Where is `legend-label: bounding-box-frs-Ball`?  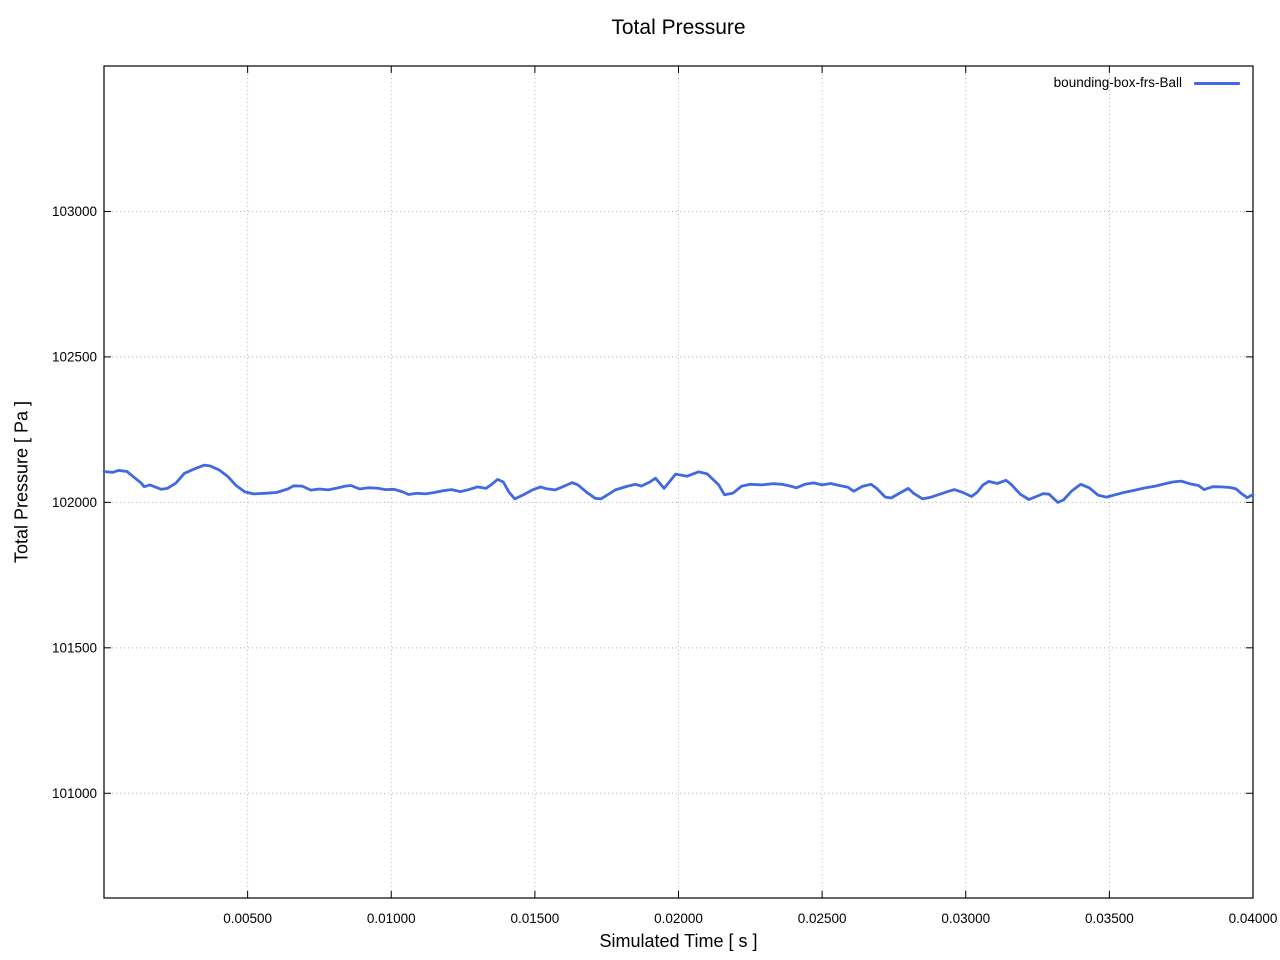 legend-label: bounding-box-frs-Ball is located at coordinates (1117, 82).